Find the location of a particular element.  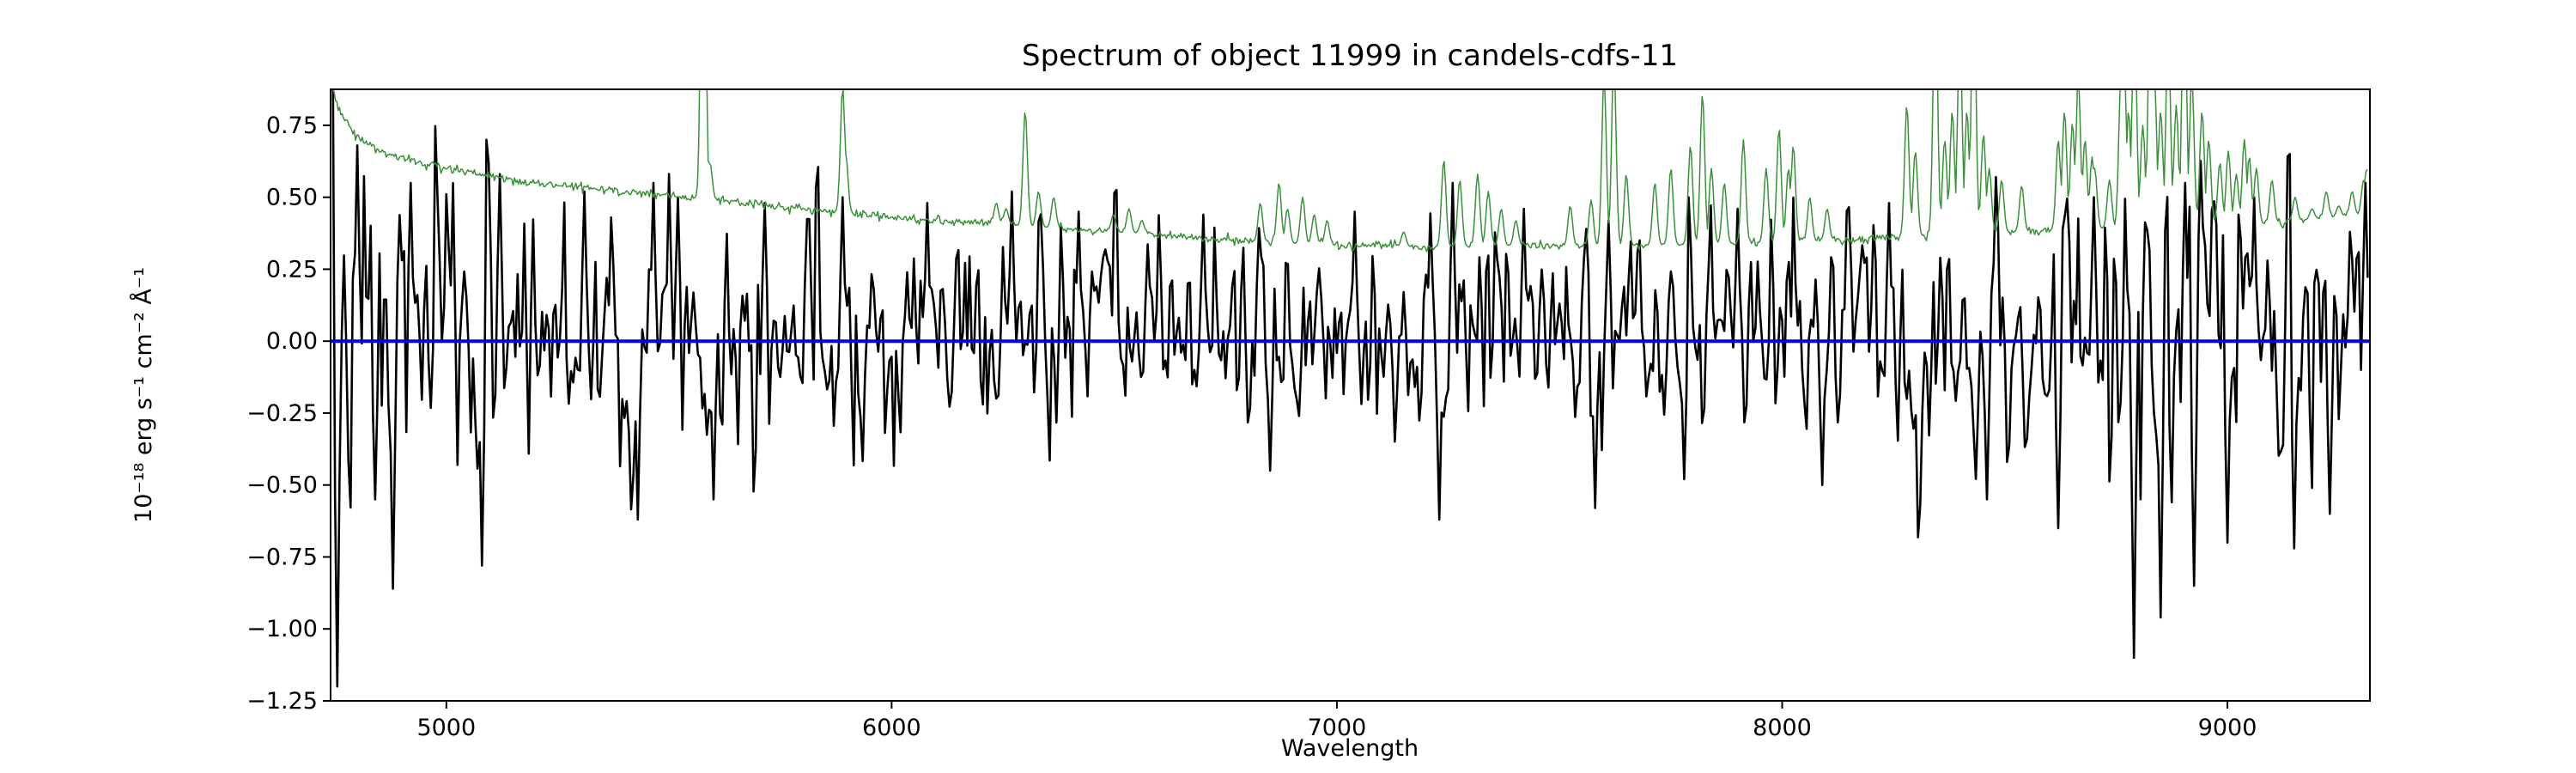

x-tick-label: 5000 is located at coordinates (446, 728).